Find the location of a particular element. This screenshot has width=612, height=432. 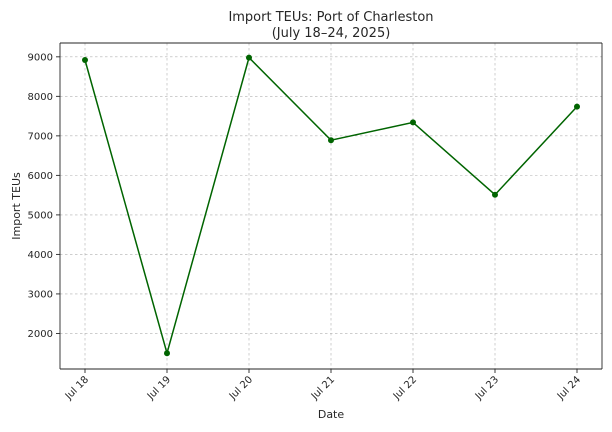

y-tick-label: 2000 is located at coordinates (40, 334).